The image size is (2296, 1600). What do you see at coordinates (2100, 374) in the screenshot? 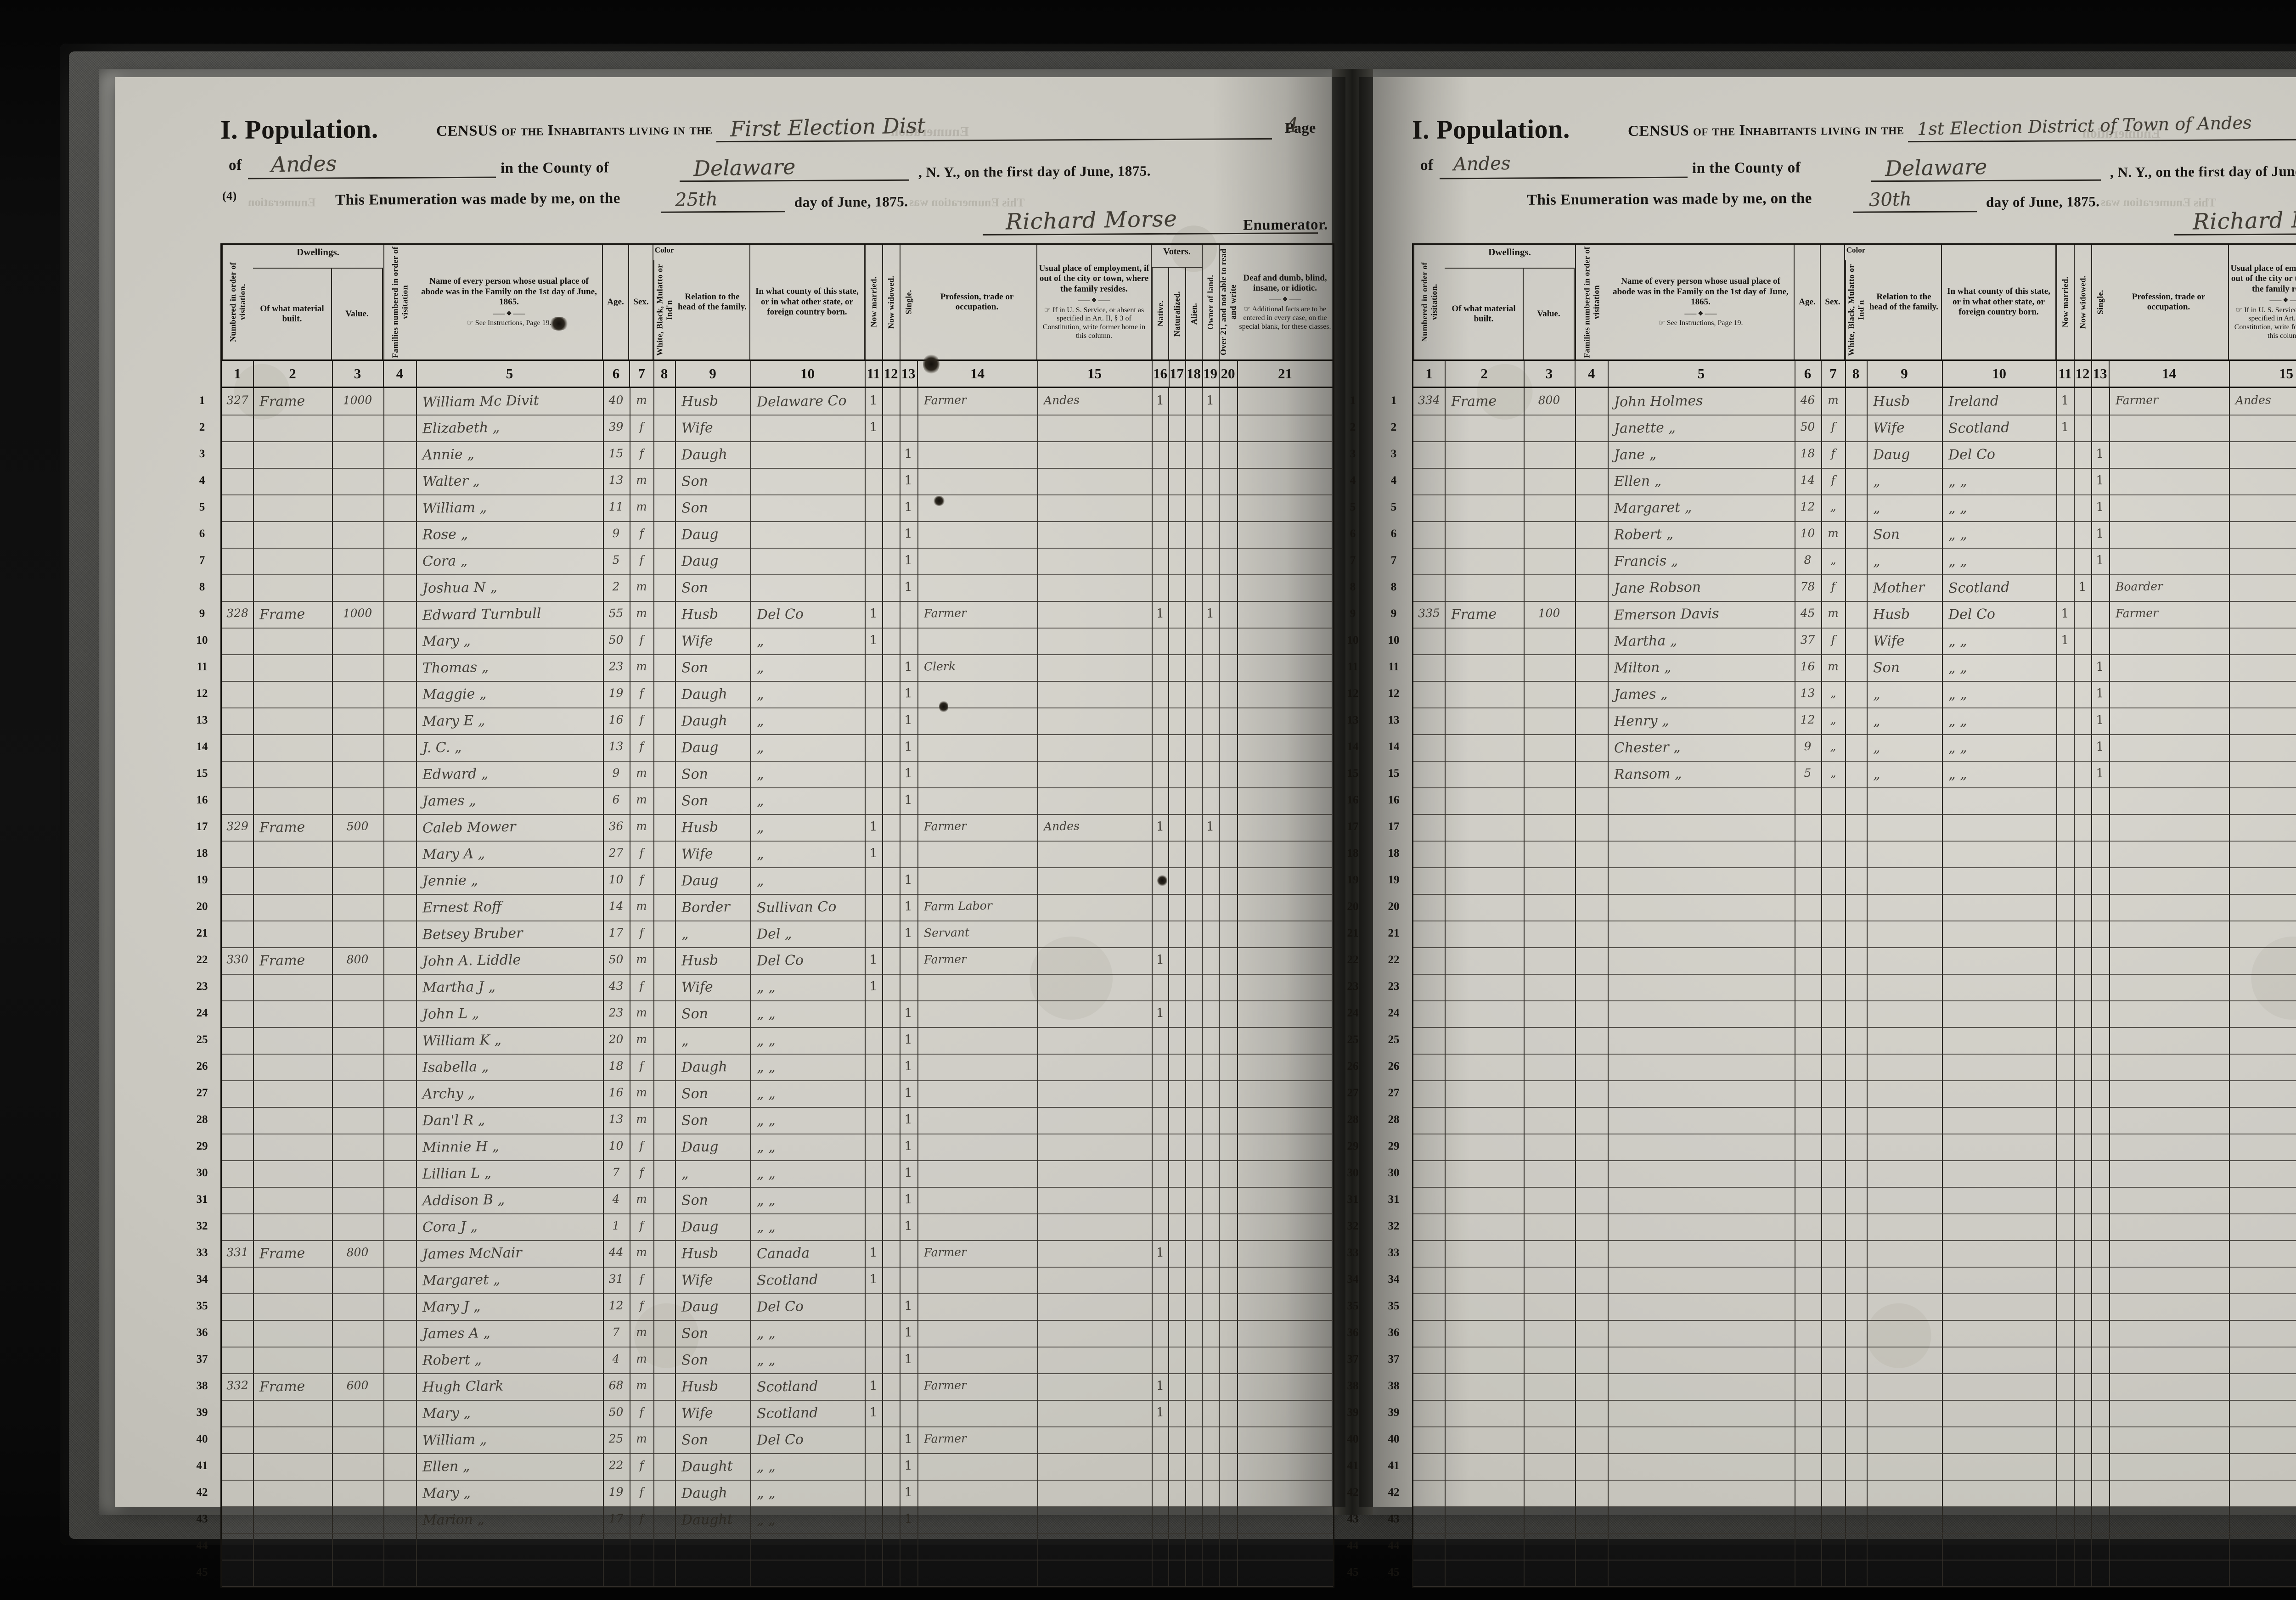
I see `right-col-number-13: 13` at bounding box center [2100, 374].